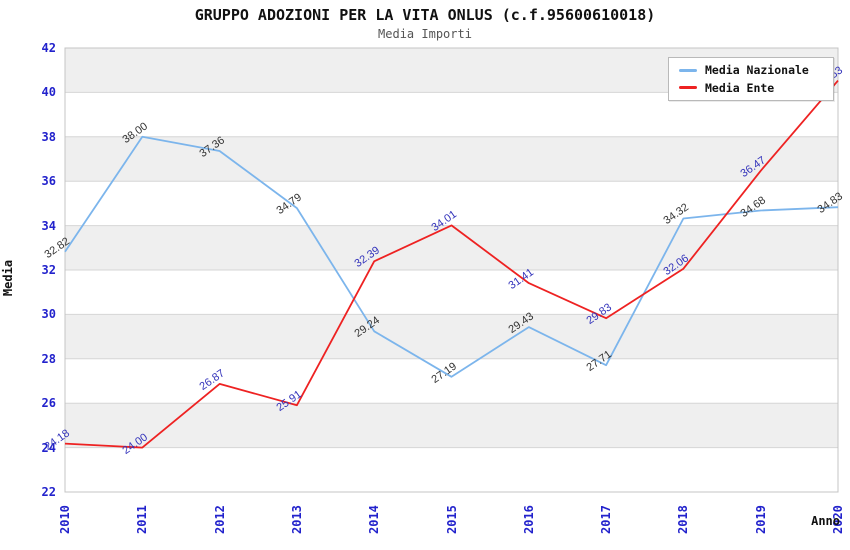 This screenshot has height=550, width=850. I want to click on y-tick-label: 42, so click(48, 48).